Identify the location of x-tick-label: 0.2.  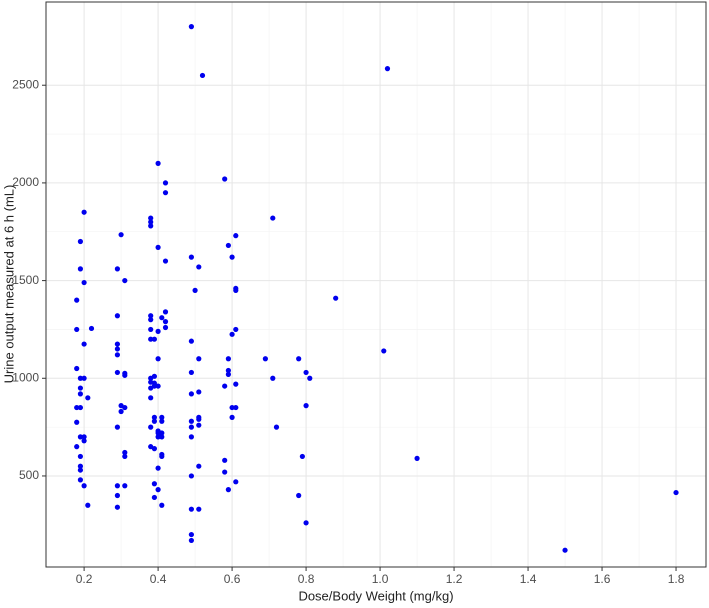
(84, 579).